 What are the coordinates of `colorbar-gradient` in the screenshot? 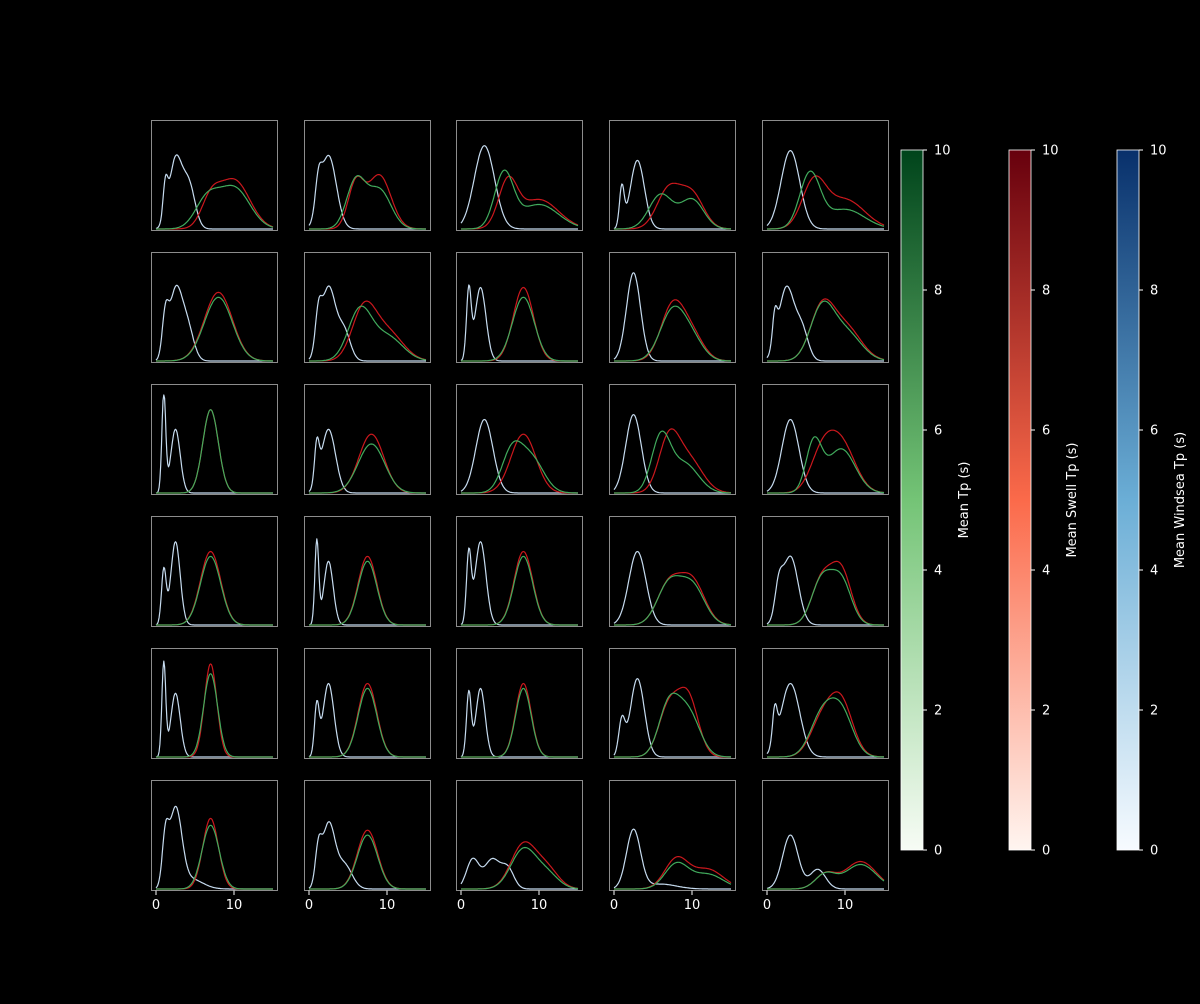 It's located at (1020, 500).